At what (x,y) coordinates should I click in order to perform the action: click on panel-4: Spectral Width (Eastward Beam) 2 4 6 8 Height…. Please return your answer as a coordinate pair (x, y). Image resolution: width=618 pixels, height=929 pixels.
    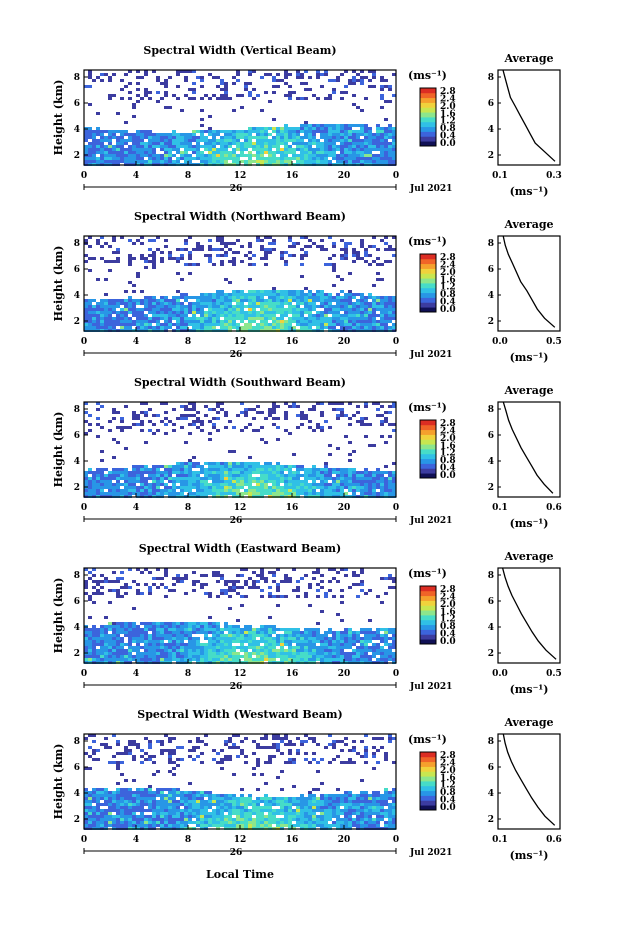
    Looking at the image, I should click on (307, 619).